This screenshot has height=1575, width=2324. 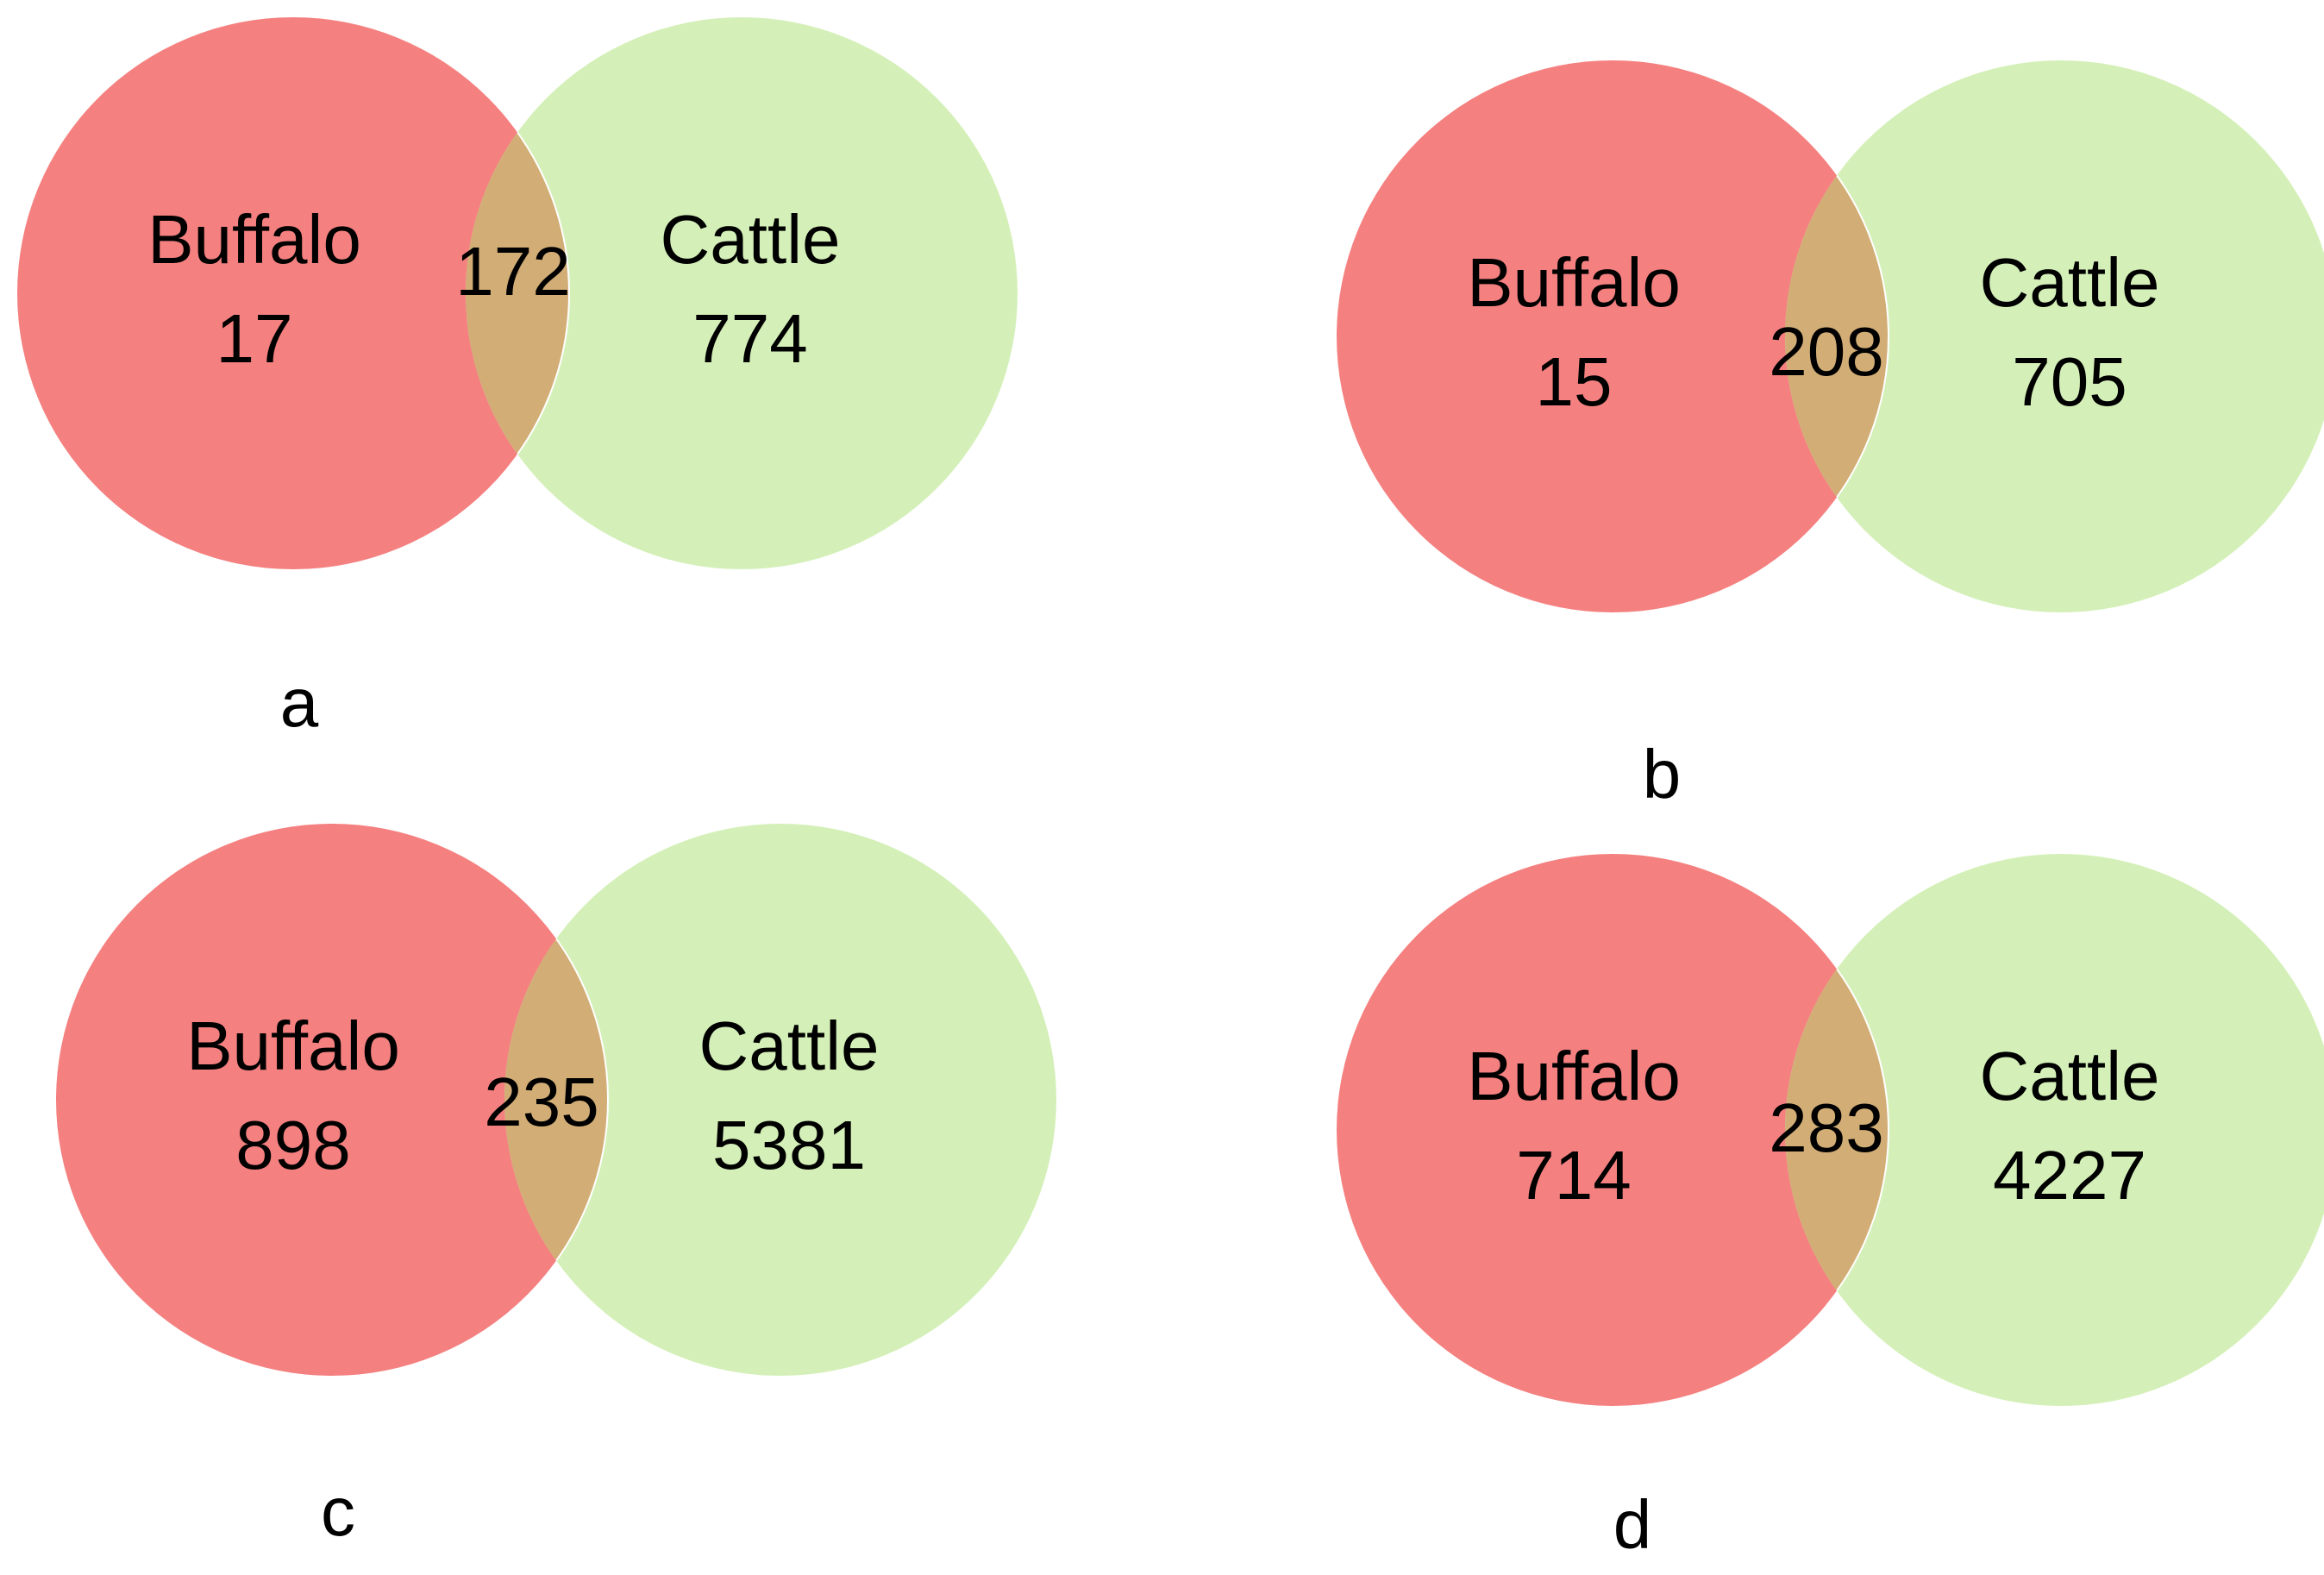 What do you see at coordinates (1826, 351) in the screenshot?
I see `overlap-count: 208` at bounding box center [1826, 351].